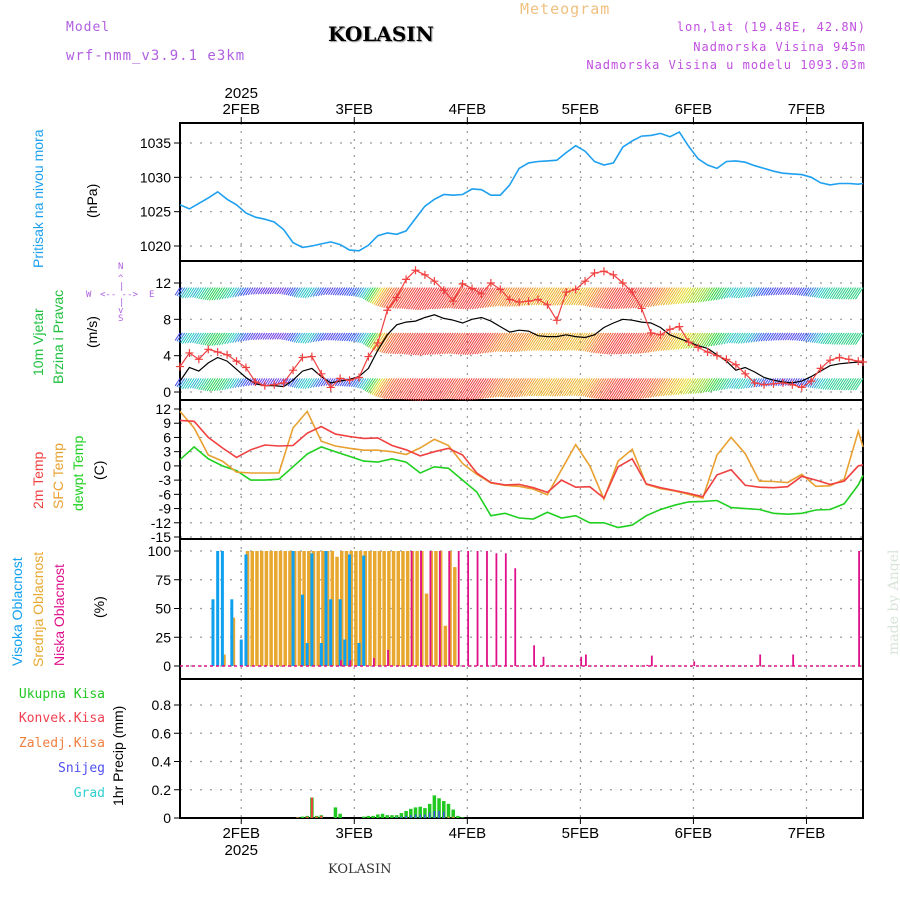 This screenshot has width=900, height=900. What do you see at coordinates (162, 705) in the screenshot?
I see `y-tick-label: 0.8` at bounding box center [162, 705].